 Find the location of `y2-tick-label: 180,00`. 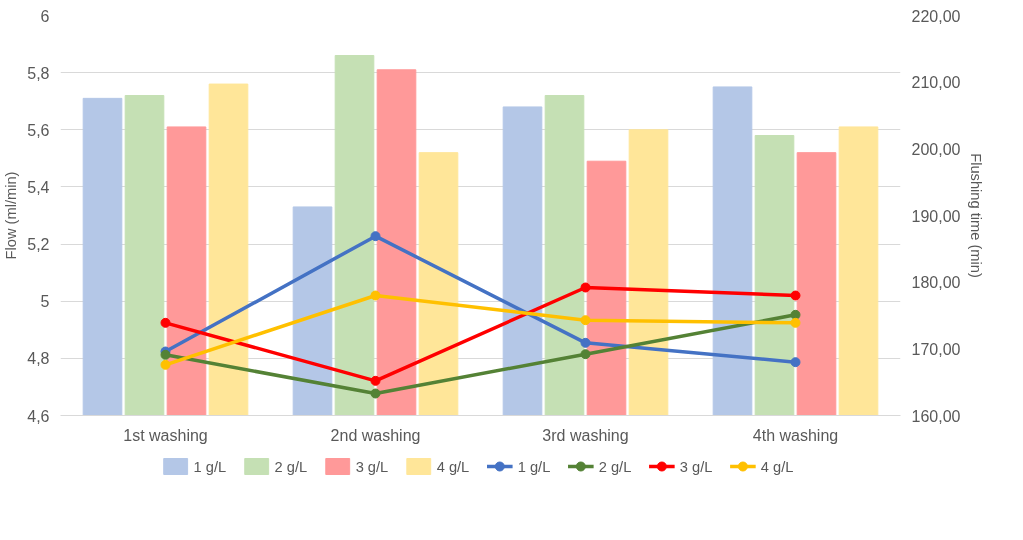

y2-tick-label: 180,00 is located at coordinates (936, 283).